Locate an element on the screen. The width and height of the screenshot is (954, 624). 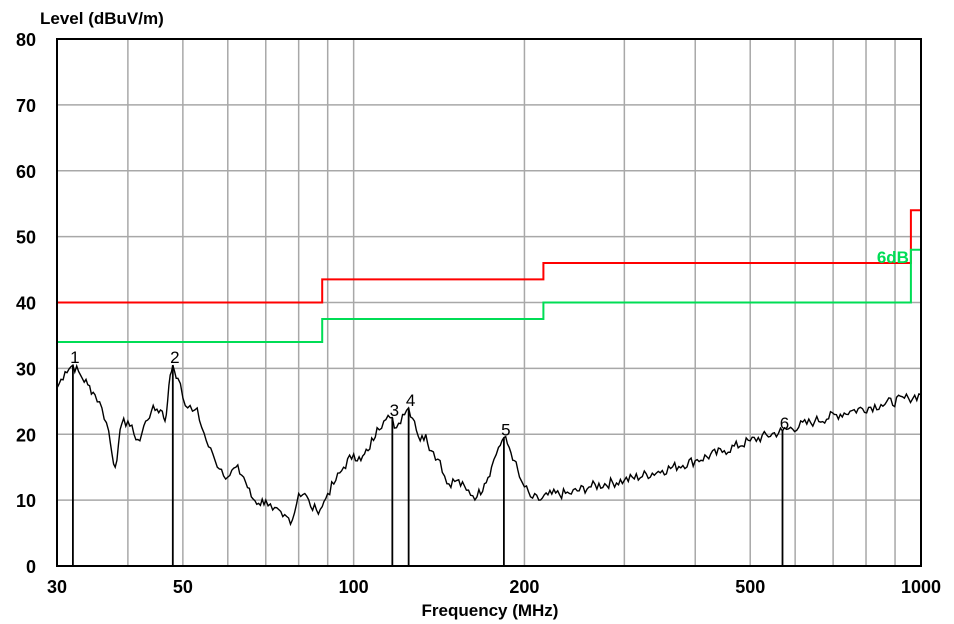
x-tick-label: 500 is located at coordinates (750, 587).